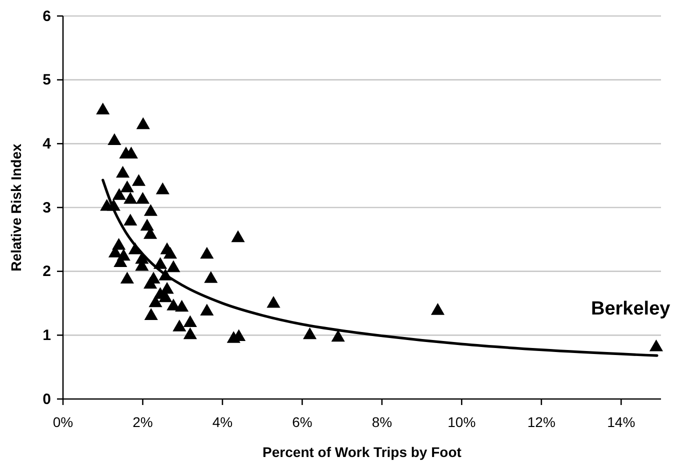  I want to click on y-axis-title: Relative Risk Index, so click(16, 207).